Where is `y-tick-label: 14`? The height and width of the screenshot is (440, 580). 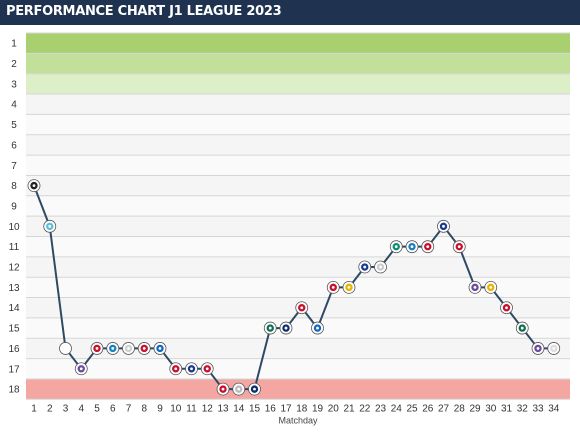 y-tick-label: 14 is located at coordinates (14, 308).